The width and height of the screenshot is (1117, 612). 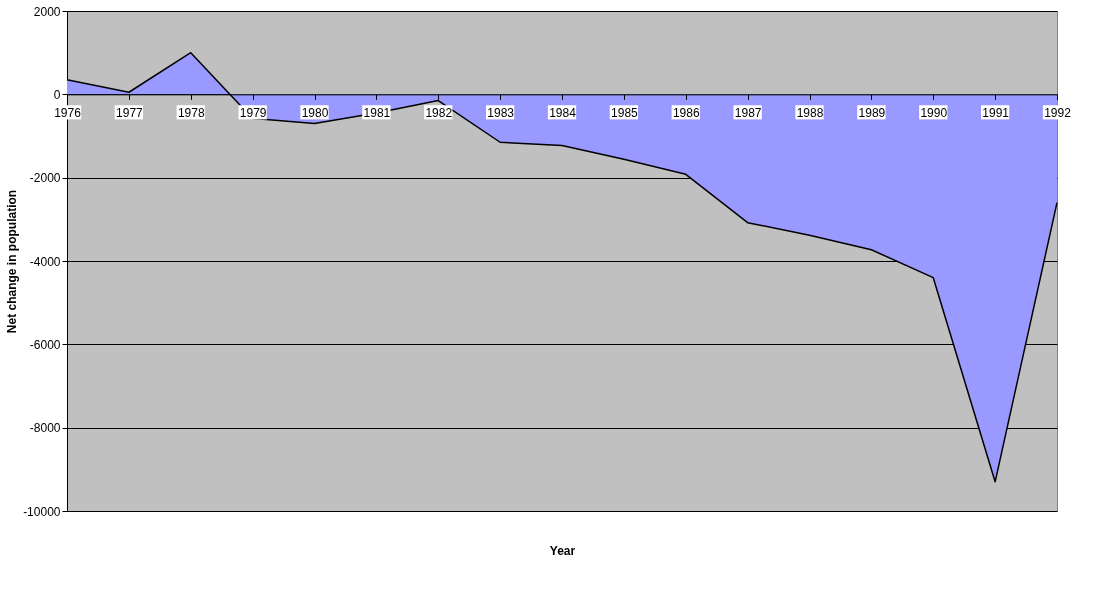 I want to click on y-tick-label: 2000, so click(x=47, y=11).